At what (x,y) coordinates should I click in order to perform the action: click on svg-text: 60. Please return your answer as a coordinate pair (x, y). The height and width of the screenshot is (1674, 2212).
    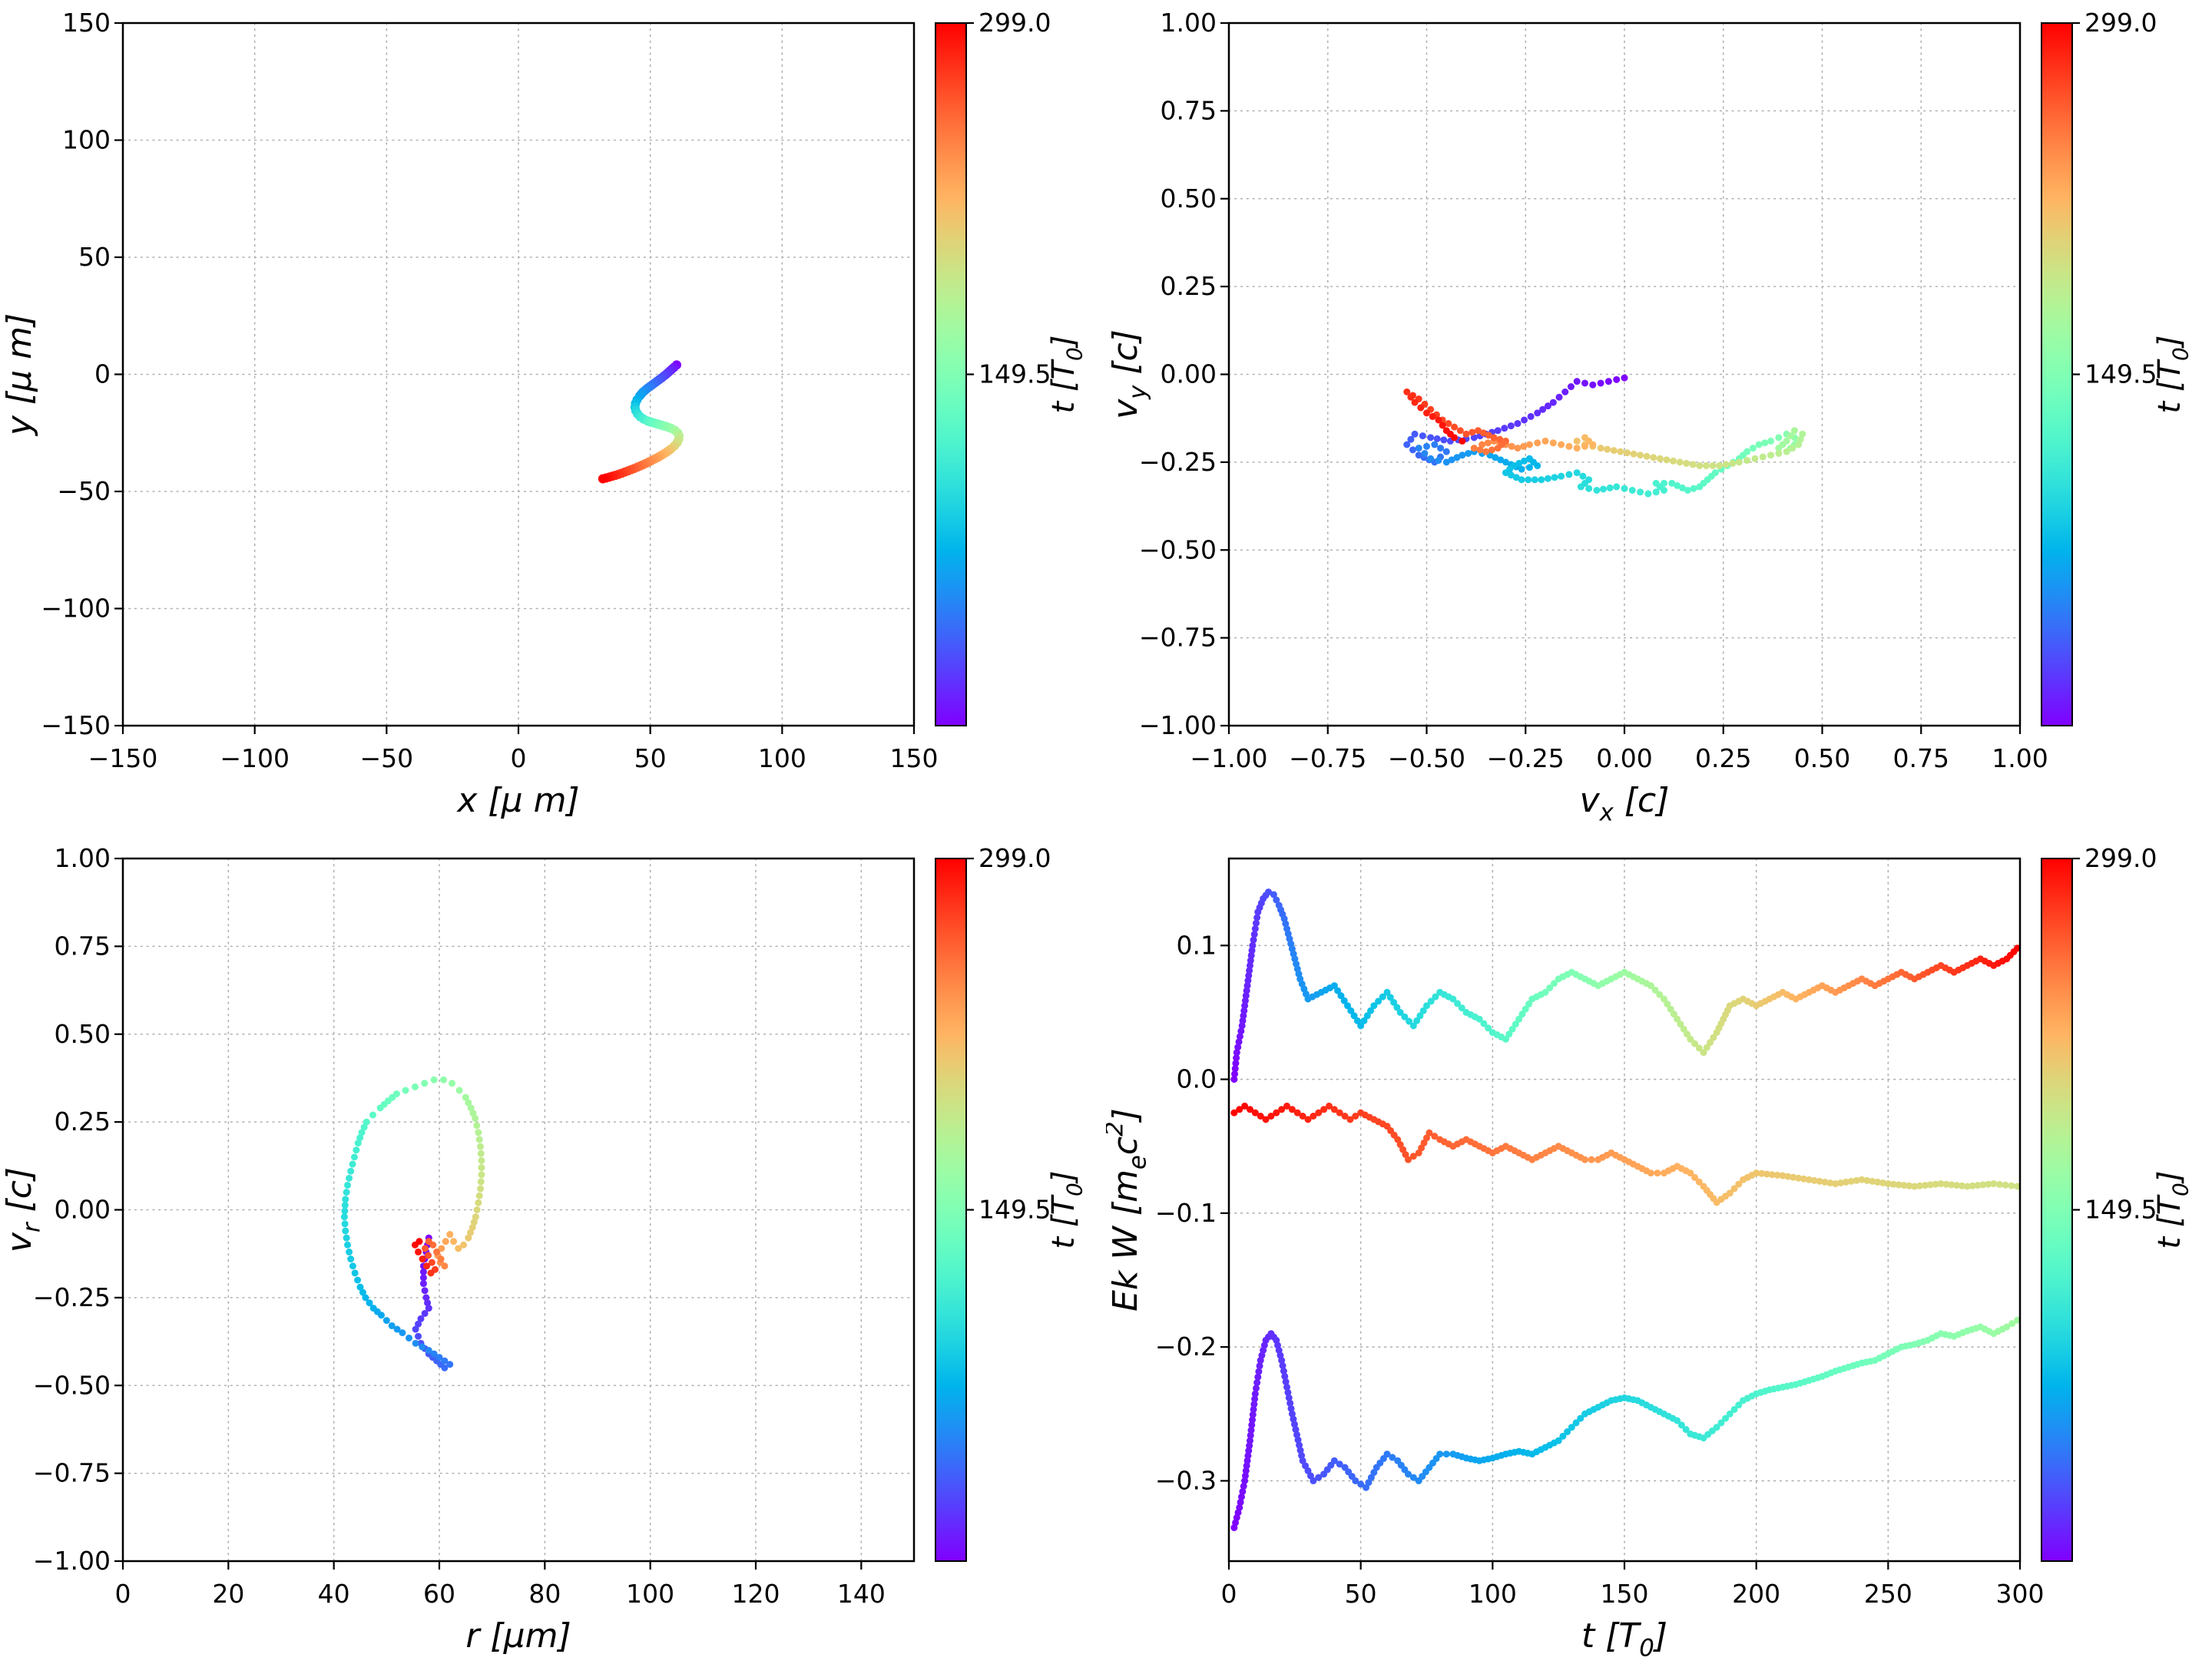
    Looking at the image, I should click on (439, 1594).